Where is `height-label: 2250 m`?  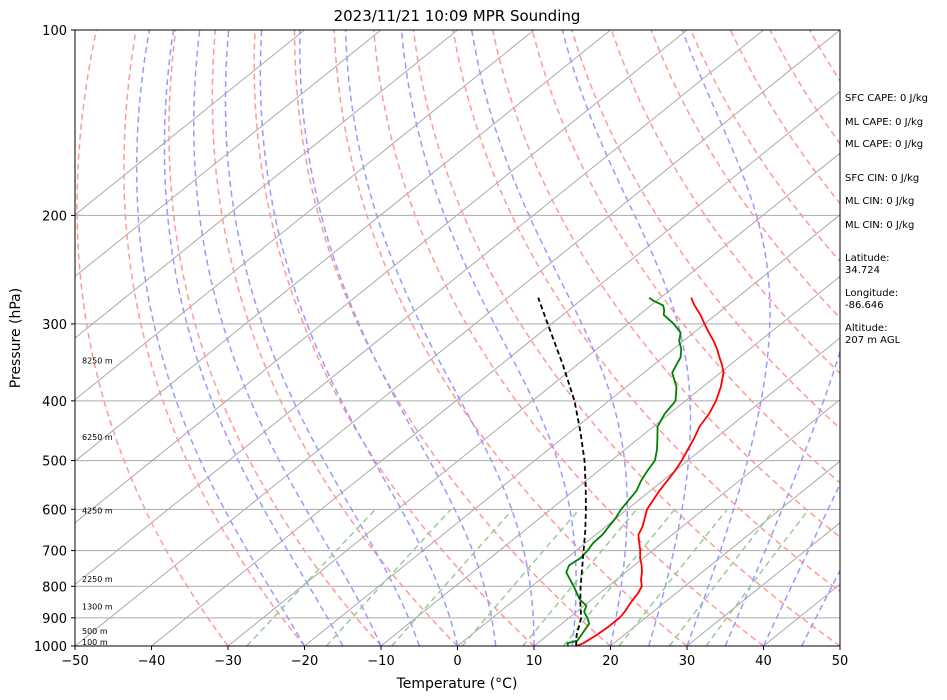 height-label: 2250 m is located at coordinates (97, 579).